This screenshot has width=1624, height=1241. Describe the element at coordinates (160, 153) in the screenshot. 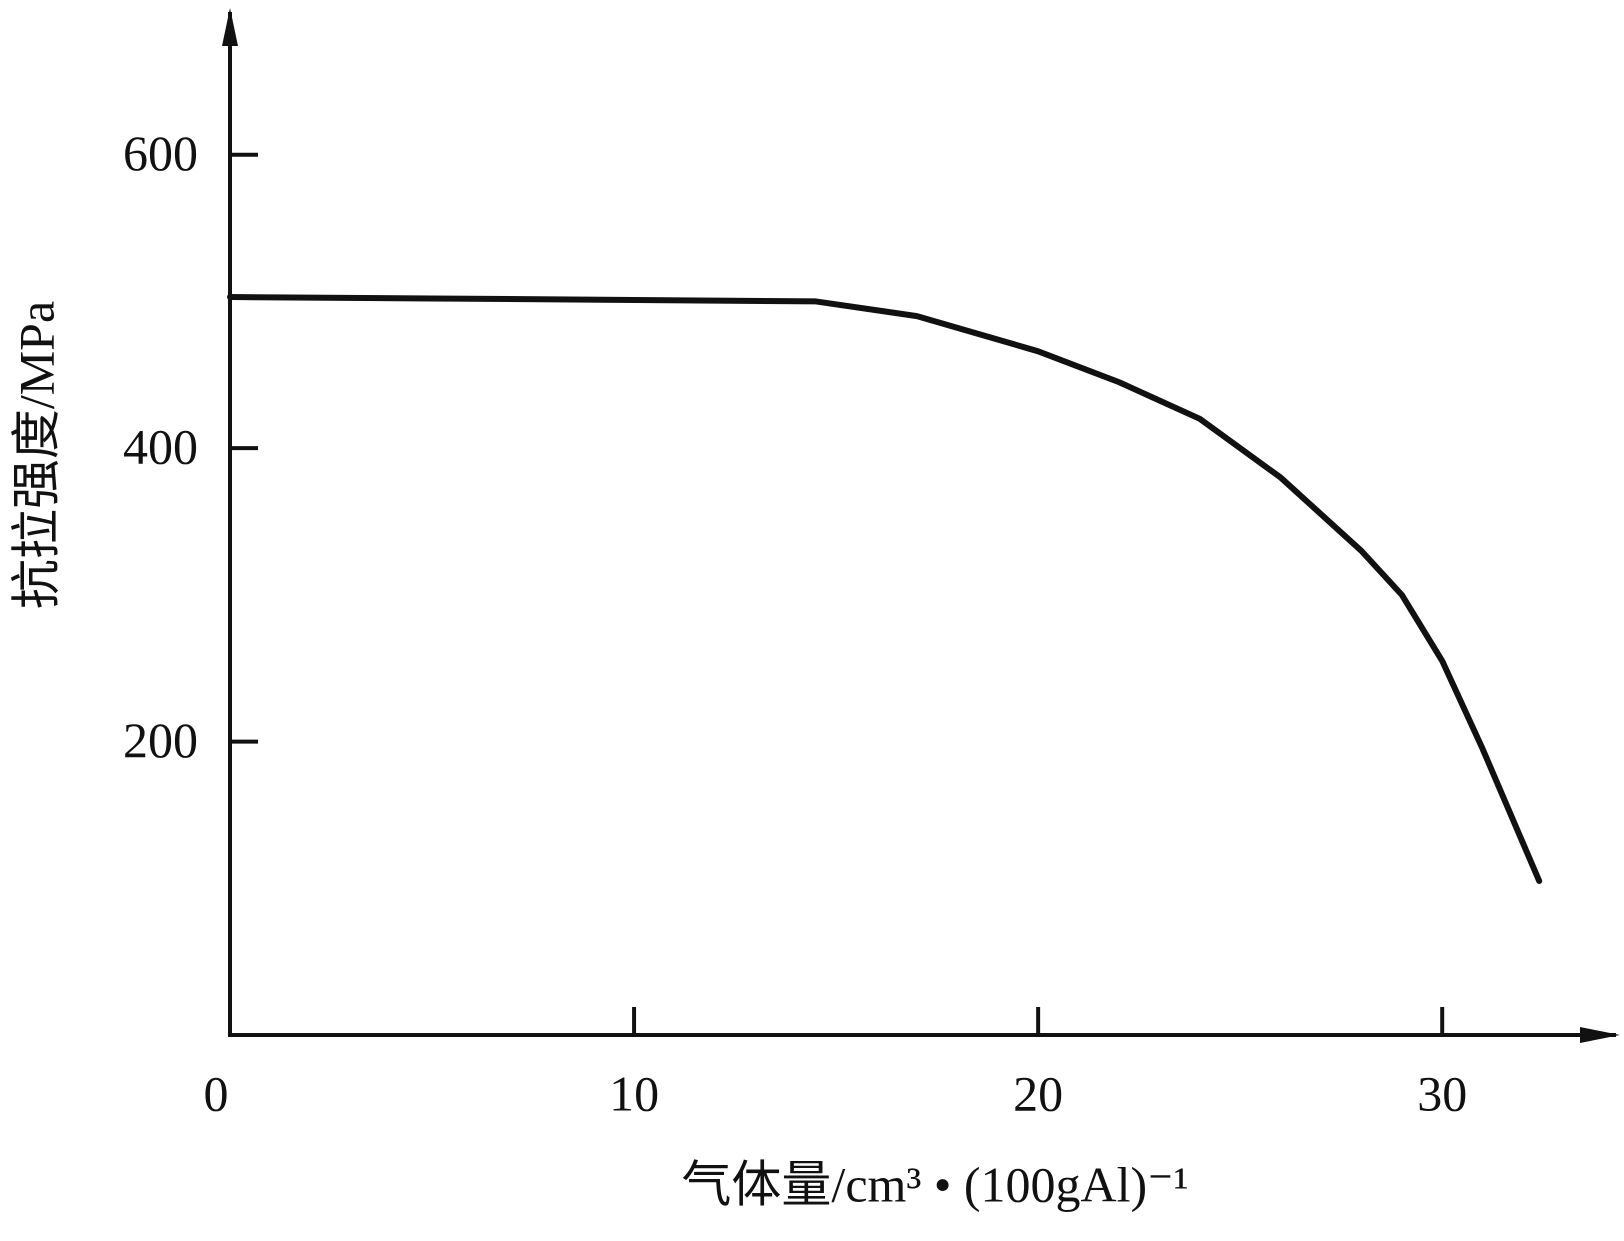

I see `y-tick-label: 600` at that location.